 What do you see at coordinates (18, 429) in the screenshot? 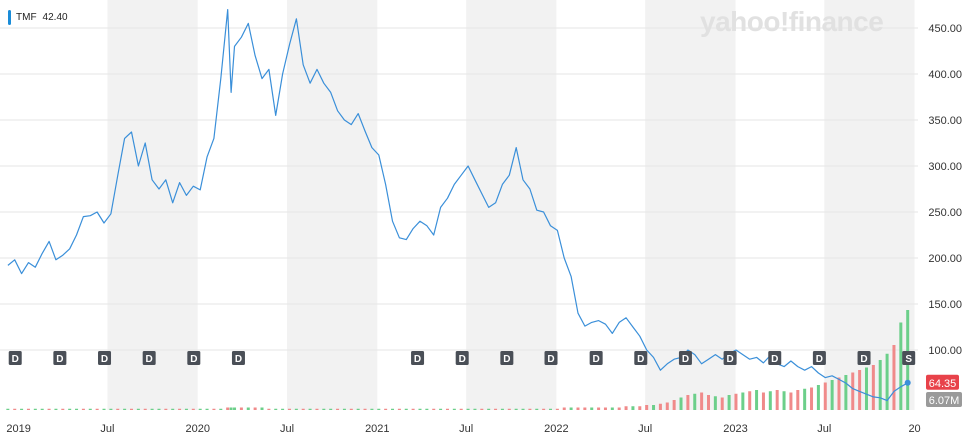
I see `x-tick-label: 2019` at bounding box center [18, 429].